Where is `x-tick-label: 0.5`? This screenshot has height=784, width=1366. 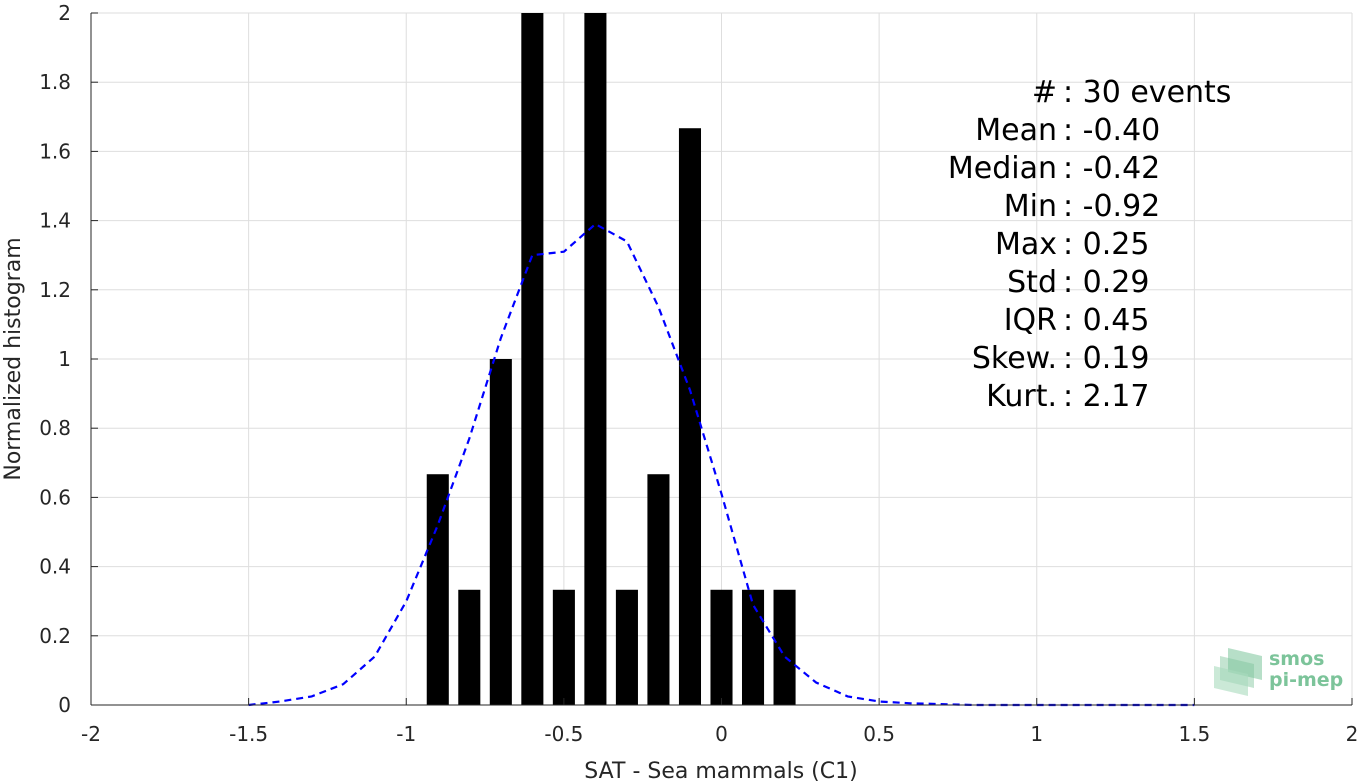
x-tick-label: 0.5 is located at coordinates (879, 734).